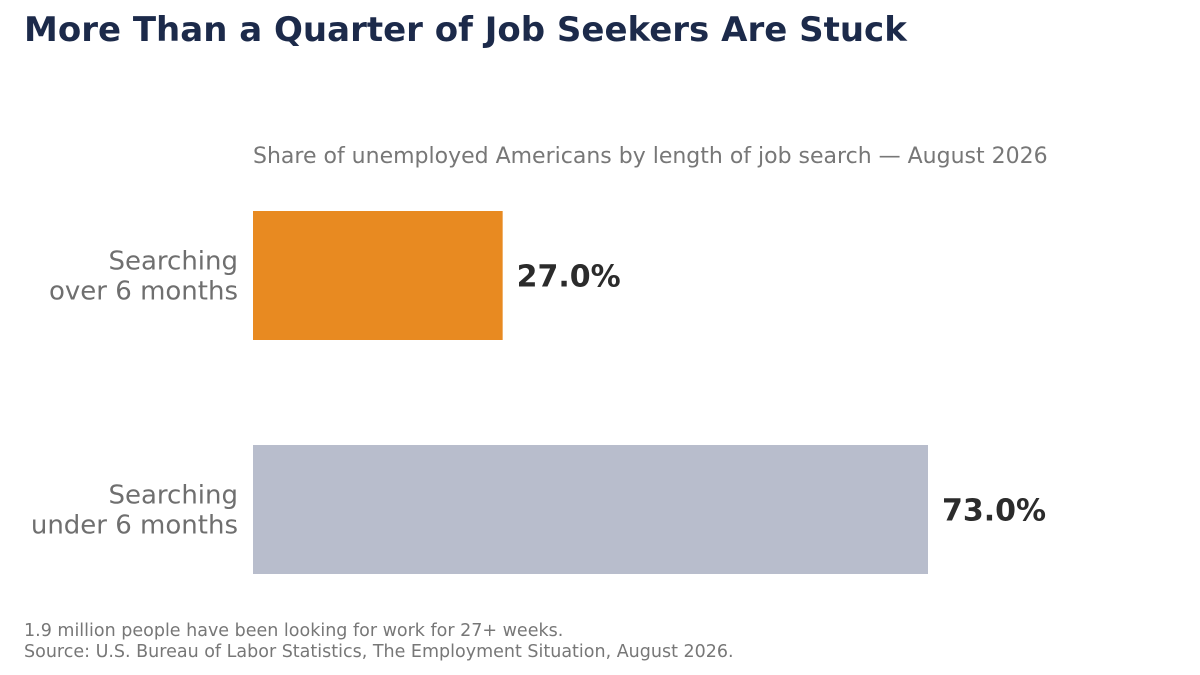  Describe the element at coordinates (173, 496) in the screenshot. I see `category-label-2-line-1: Searching` at that location.